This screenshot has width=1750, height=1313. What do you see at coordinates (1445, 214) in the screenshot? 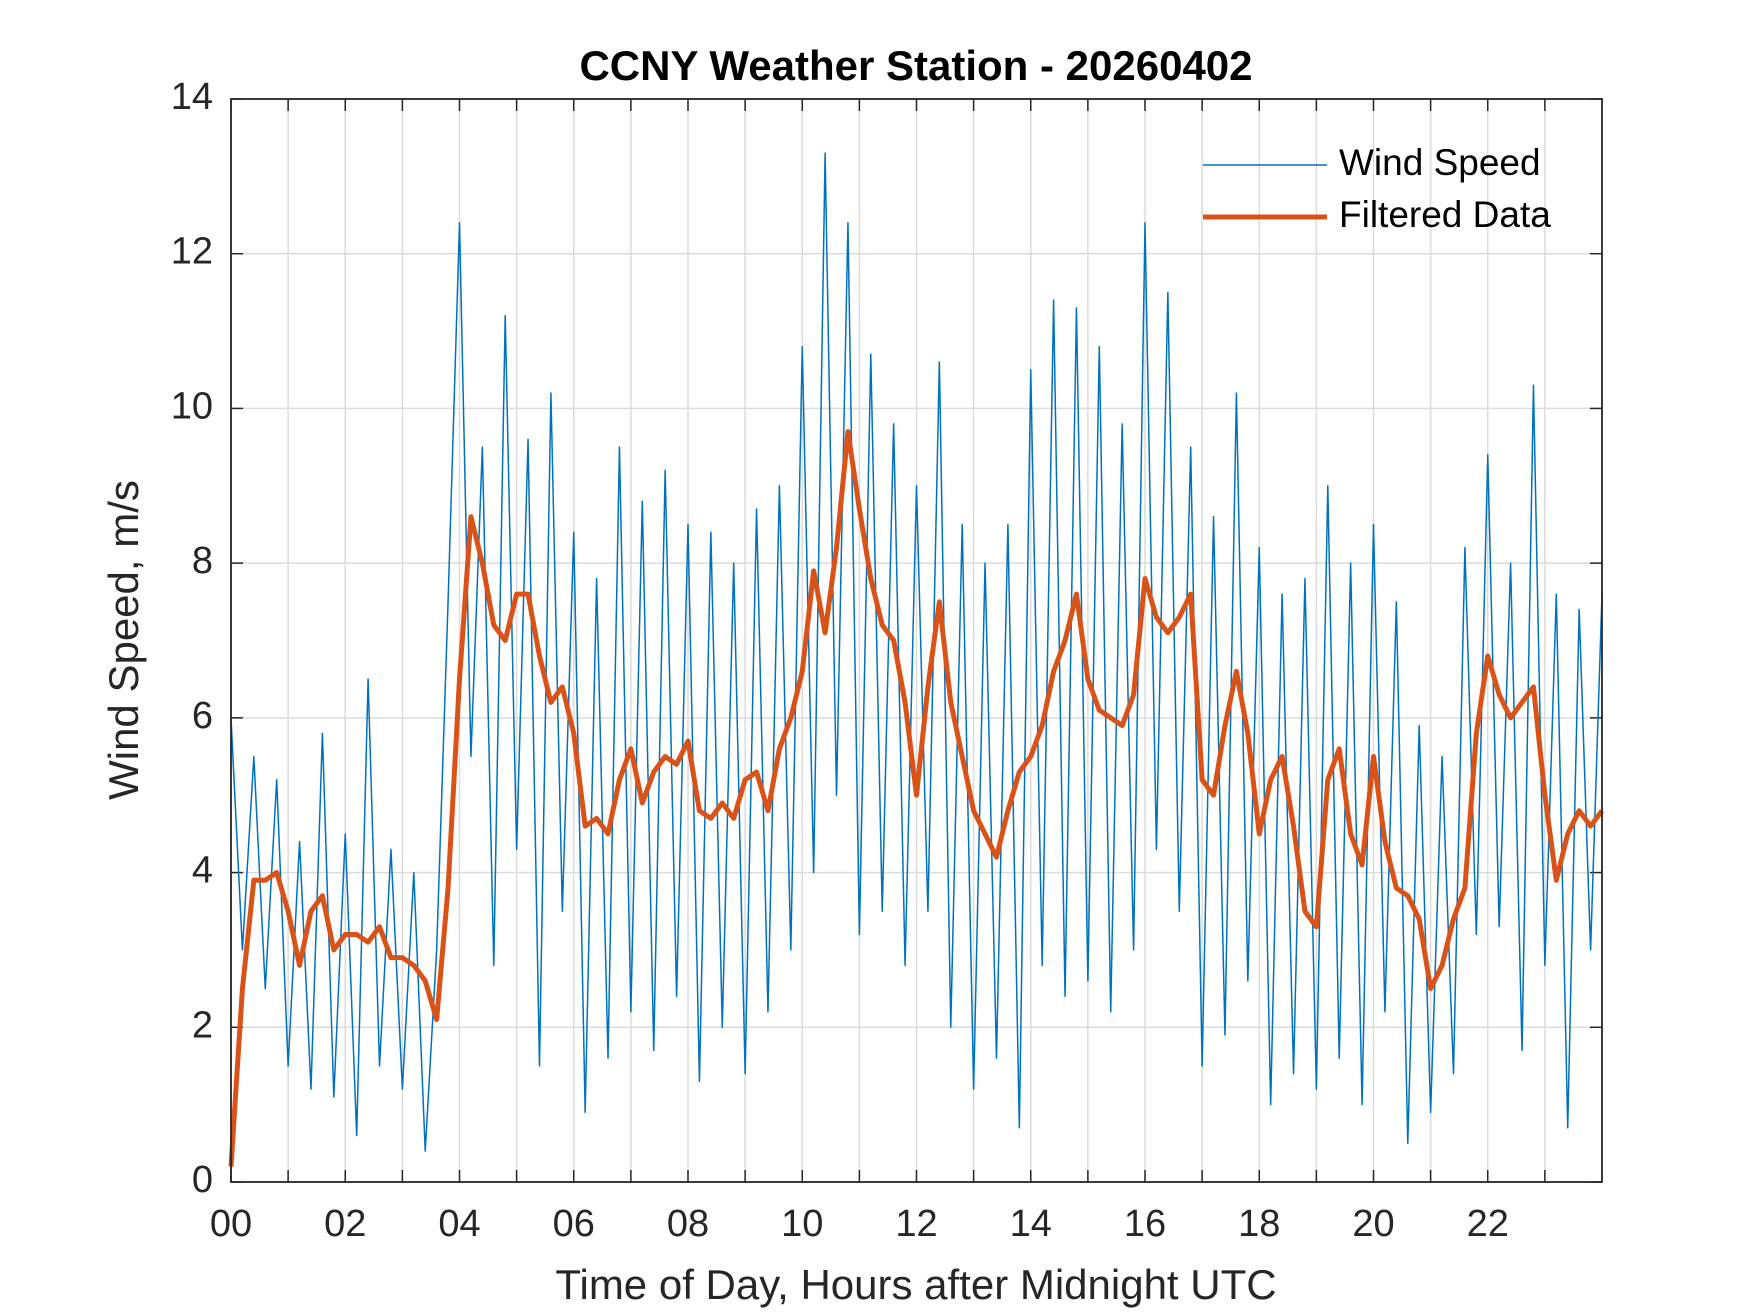
I see `legend-label: Filtered Data` at bounding box center [1445, 214].